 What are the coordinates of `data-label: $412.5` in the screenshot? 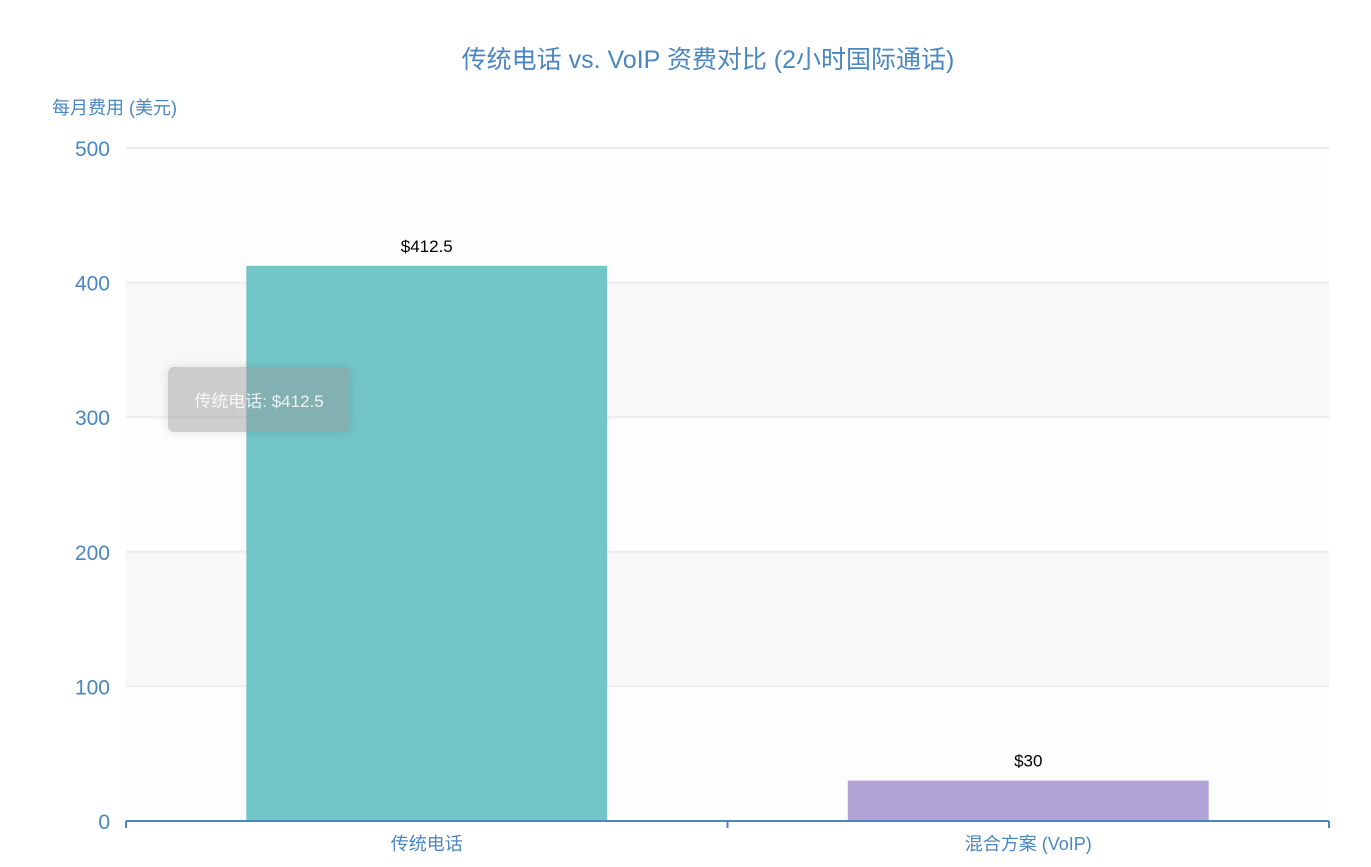 It's located at (427, 246).